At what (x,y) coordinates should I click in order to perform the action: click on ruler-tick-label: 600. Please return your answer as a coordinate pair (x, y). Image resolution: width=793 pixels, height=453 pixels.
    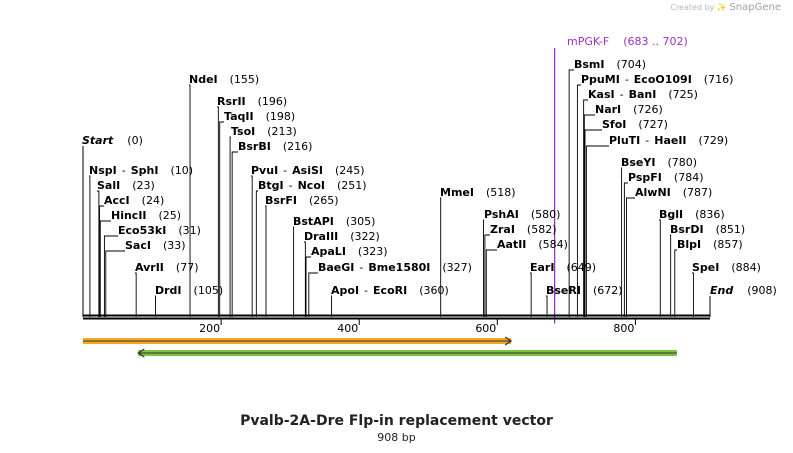
    Looking at the image, I should click on (485, 328).